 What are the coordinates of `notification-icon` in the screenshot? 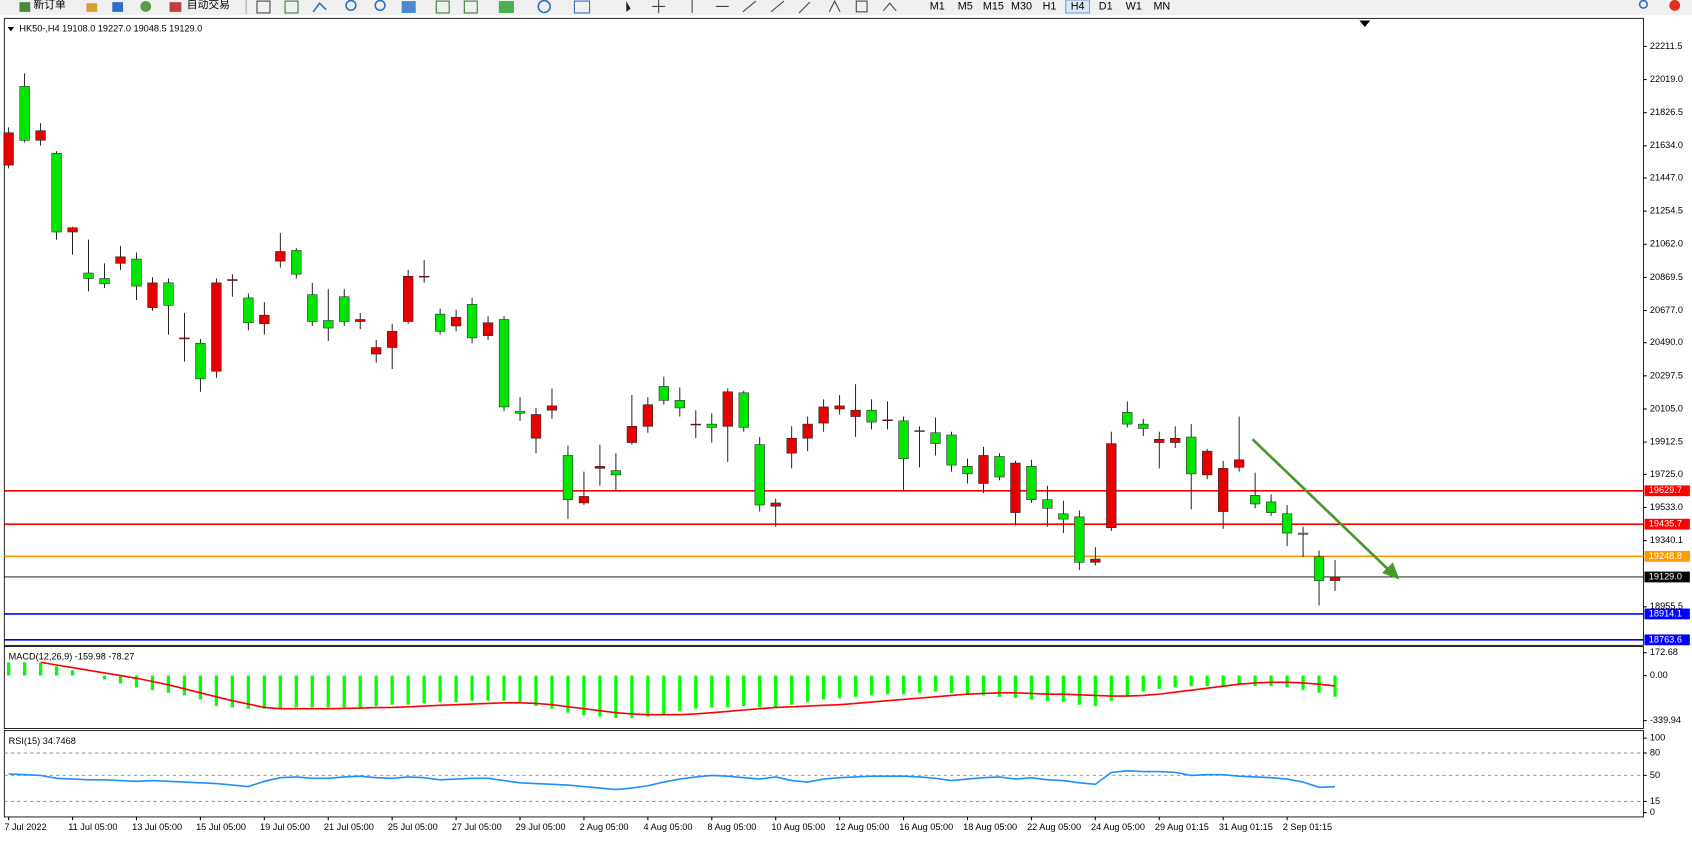 It's located at (1675, 5).